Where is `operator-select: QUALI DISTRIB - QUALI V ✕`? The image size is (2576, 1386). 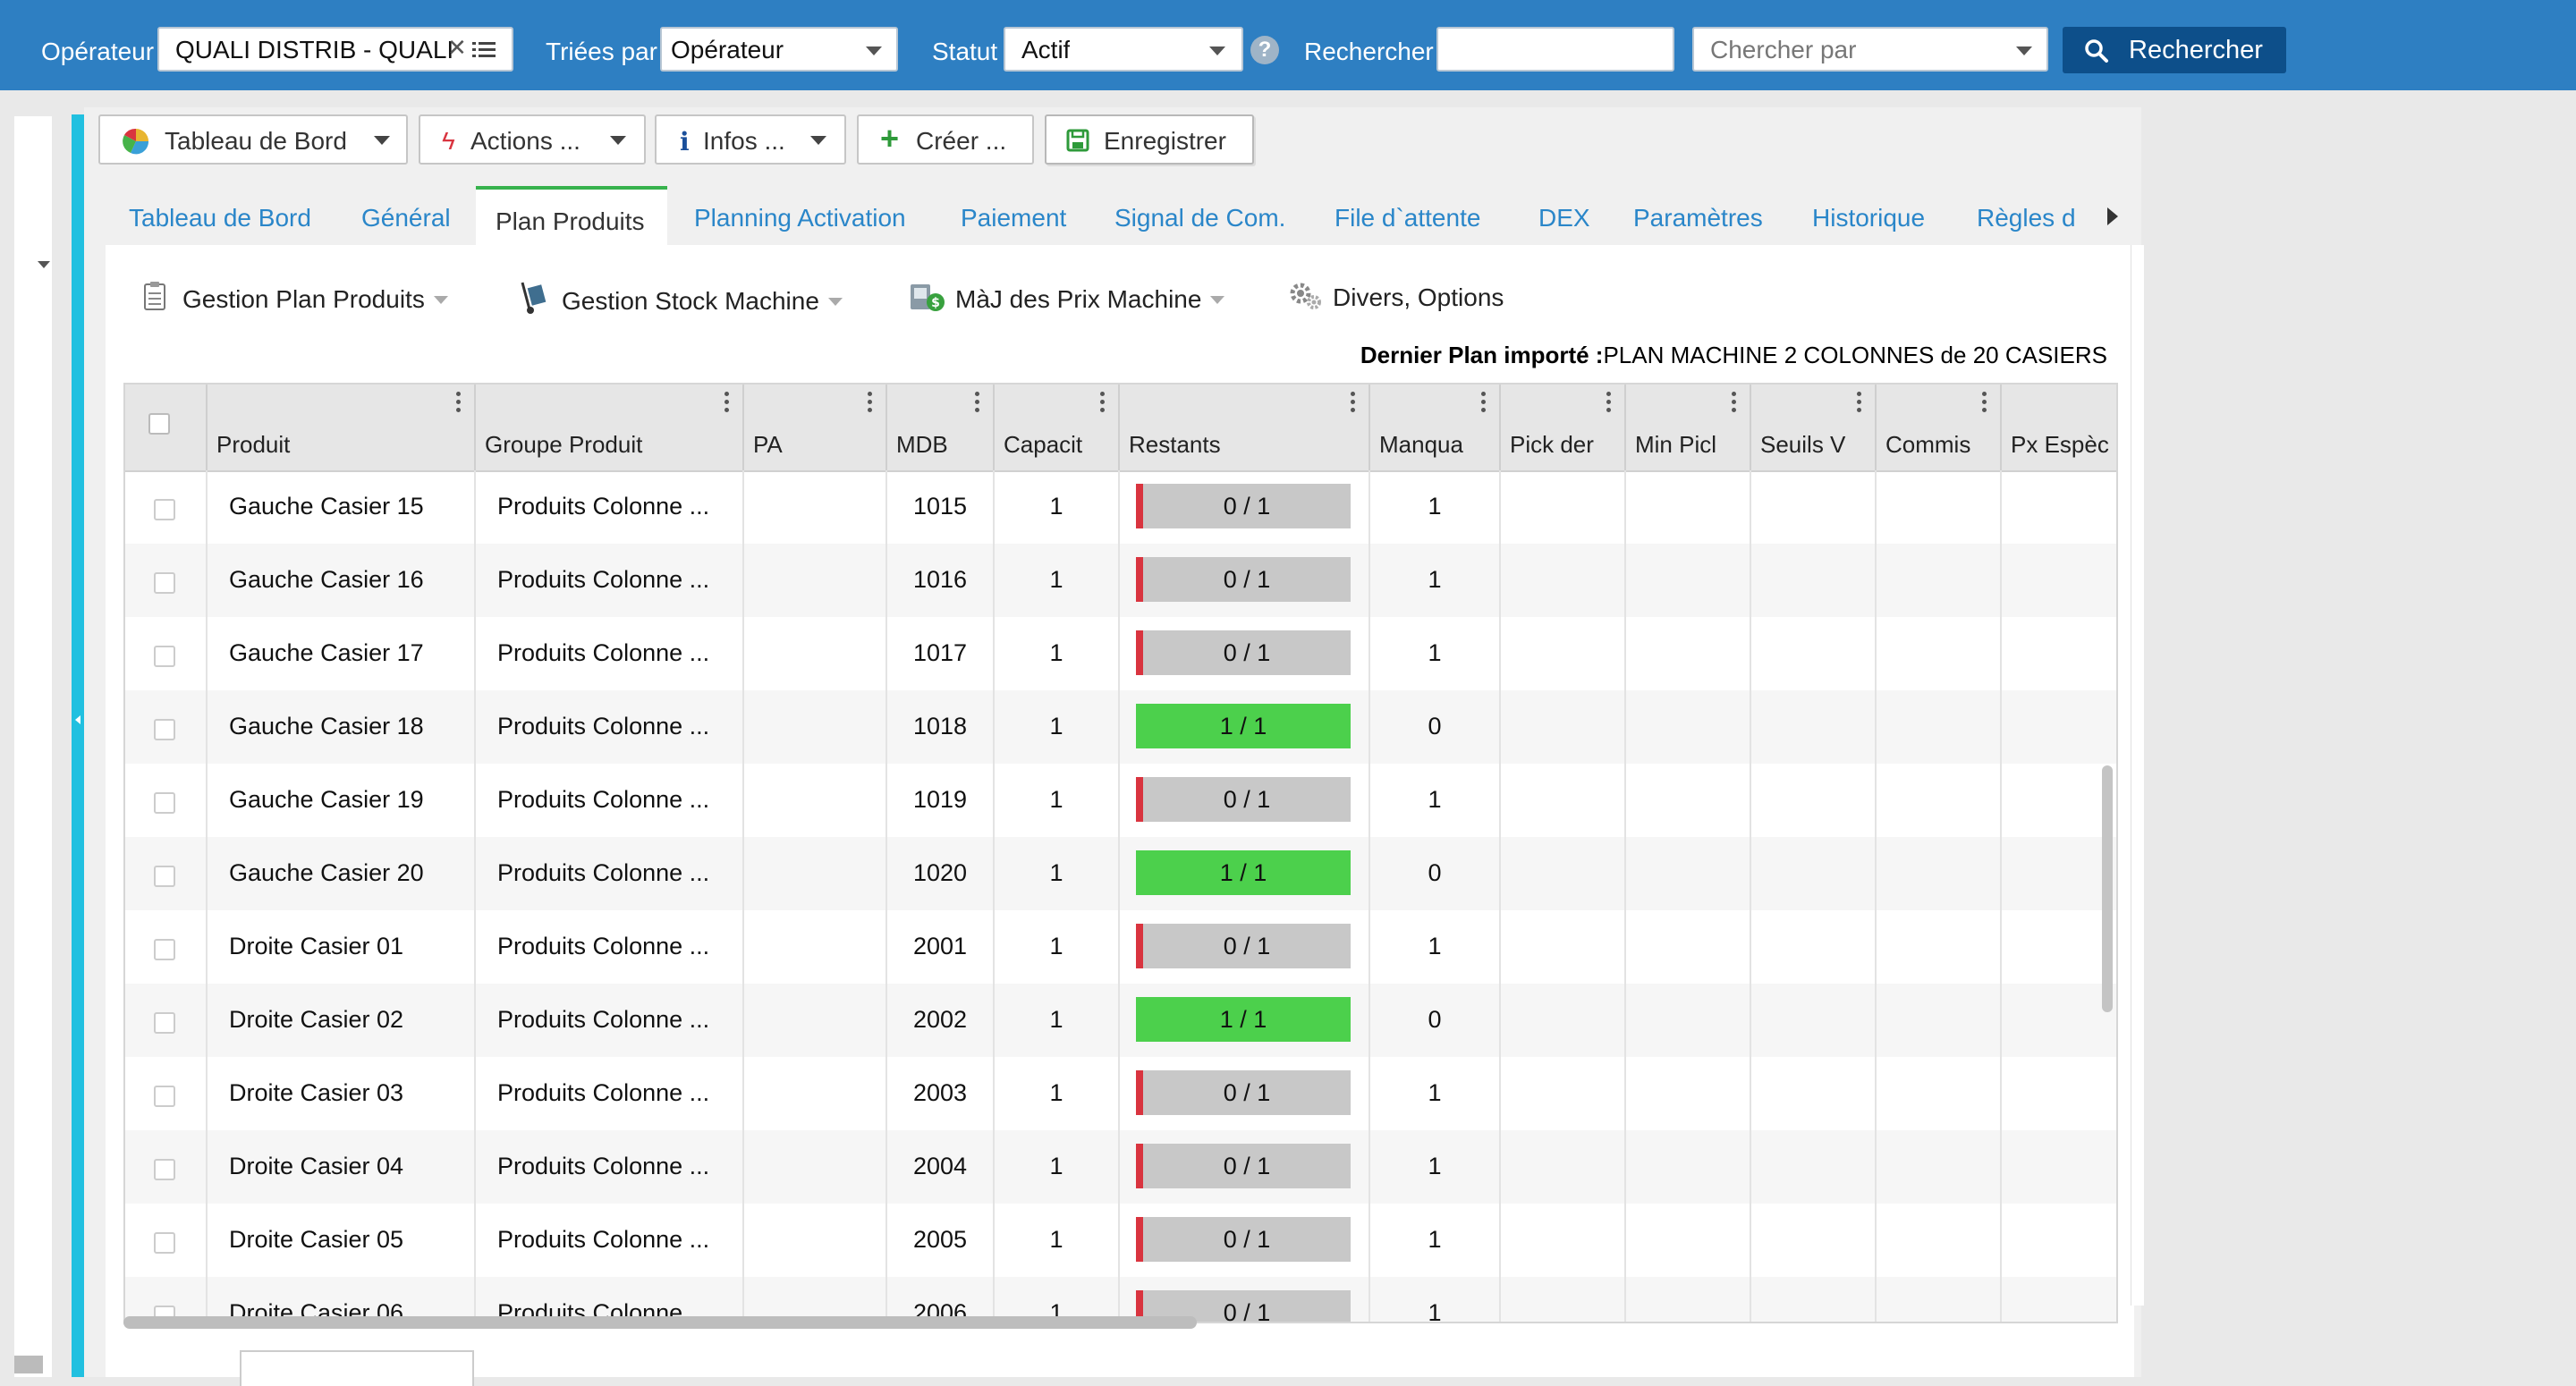
operator-select: QUALI DISTRIB - QUALI V ✕ is located at coordinates (335, 49).